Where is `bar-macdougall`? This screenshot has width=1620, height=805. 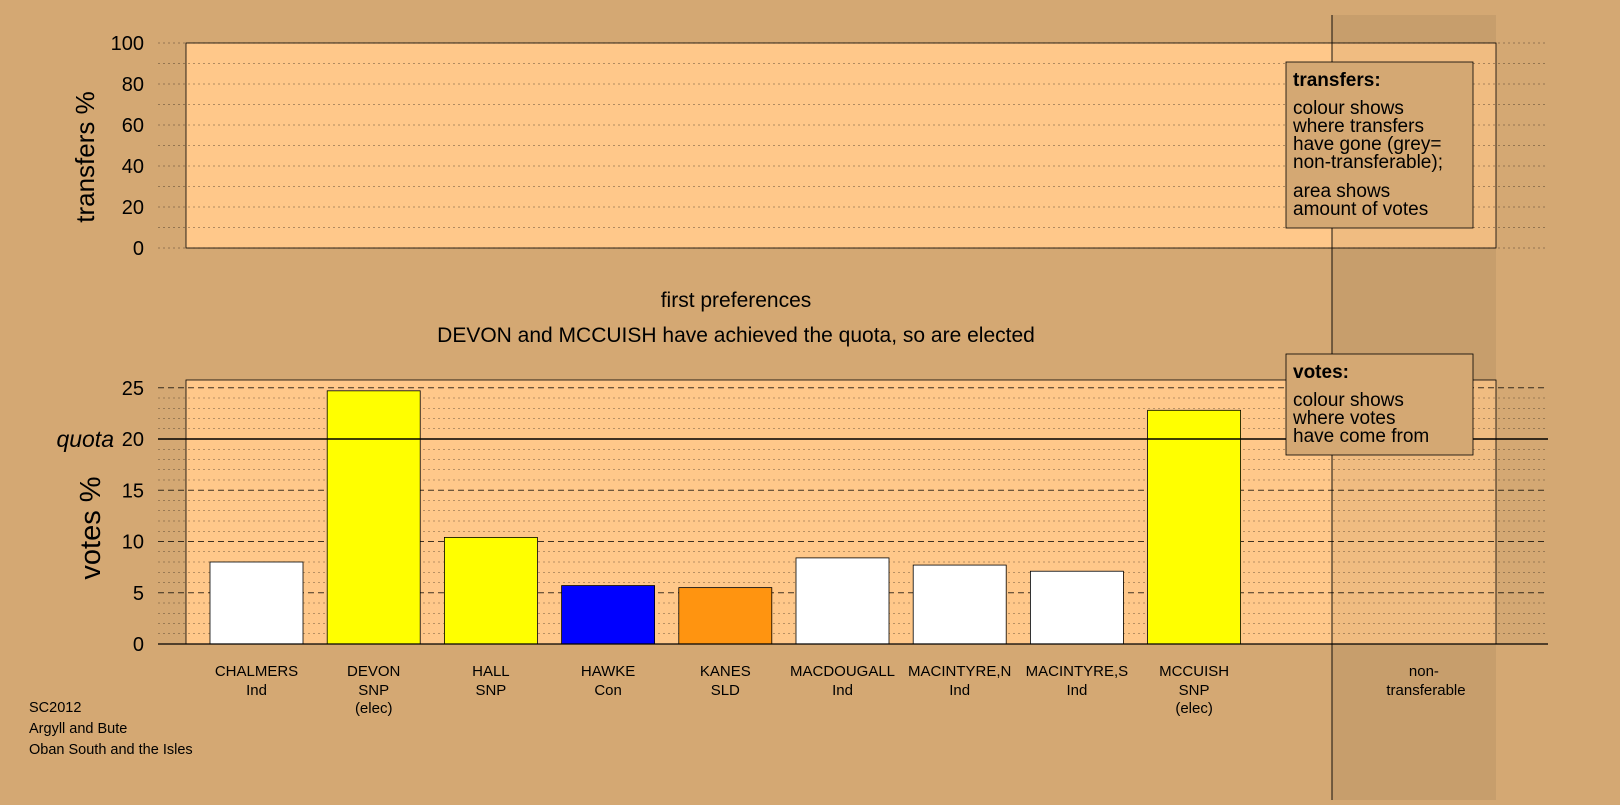 bar-macdougall is located at coordinates (842, 601).